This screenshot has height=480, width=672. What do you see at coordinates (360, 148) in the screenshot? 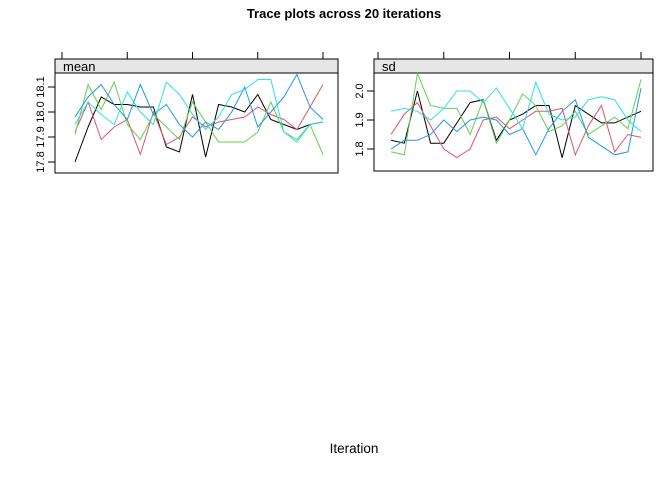
I see `y-tick-label: 1.8` at bounding box center [360, 148].